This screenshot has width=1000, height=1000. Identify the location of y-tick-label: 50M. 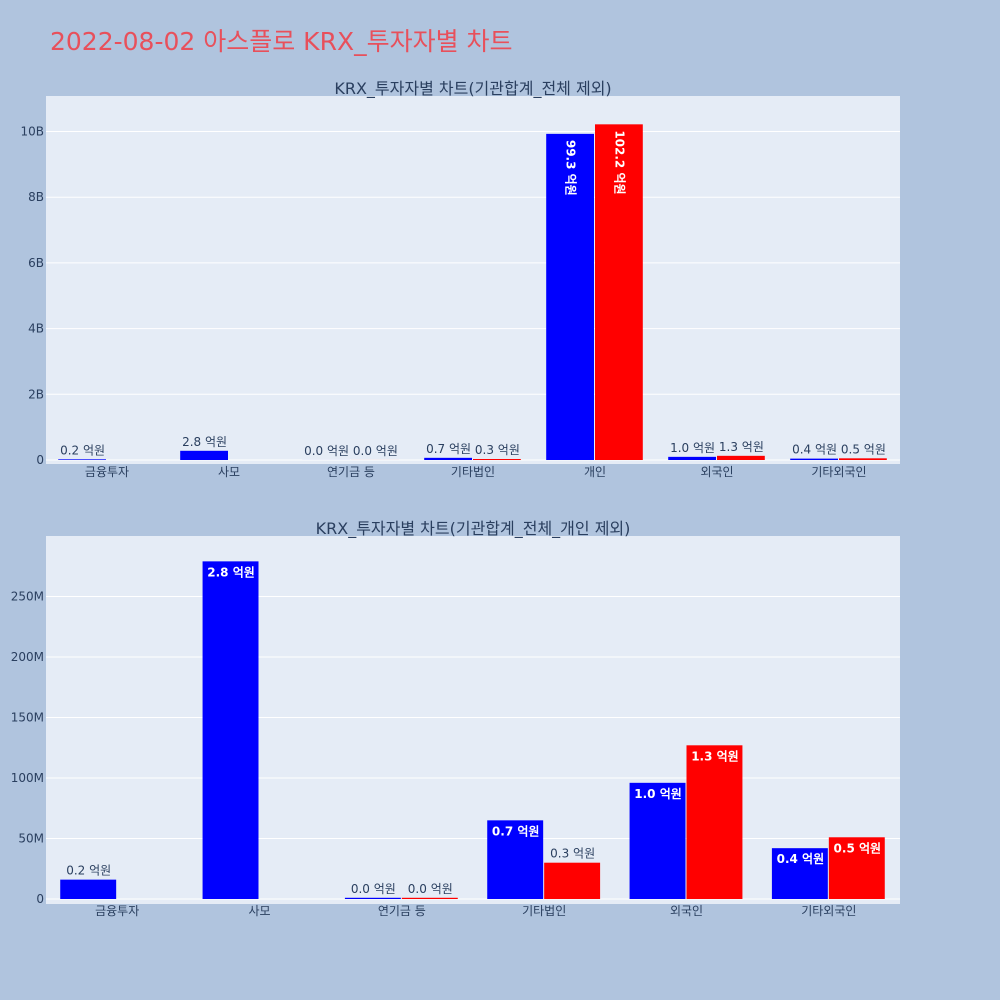
(31, 838).